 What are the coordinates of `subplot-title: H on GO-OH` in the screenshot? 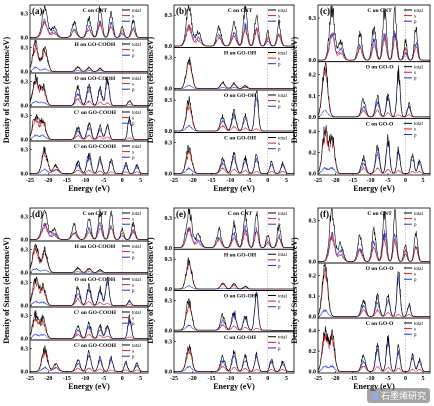 It's located at (240, 54).